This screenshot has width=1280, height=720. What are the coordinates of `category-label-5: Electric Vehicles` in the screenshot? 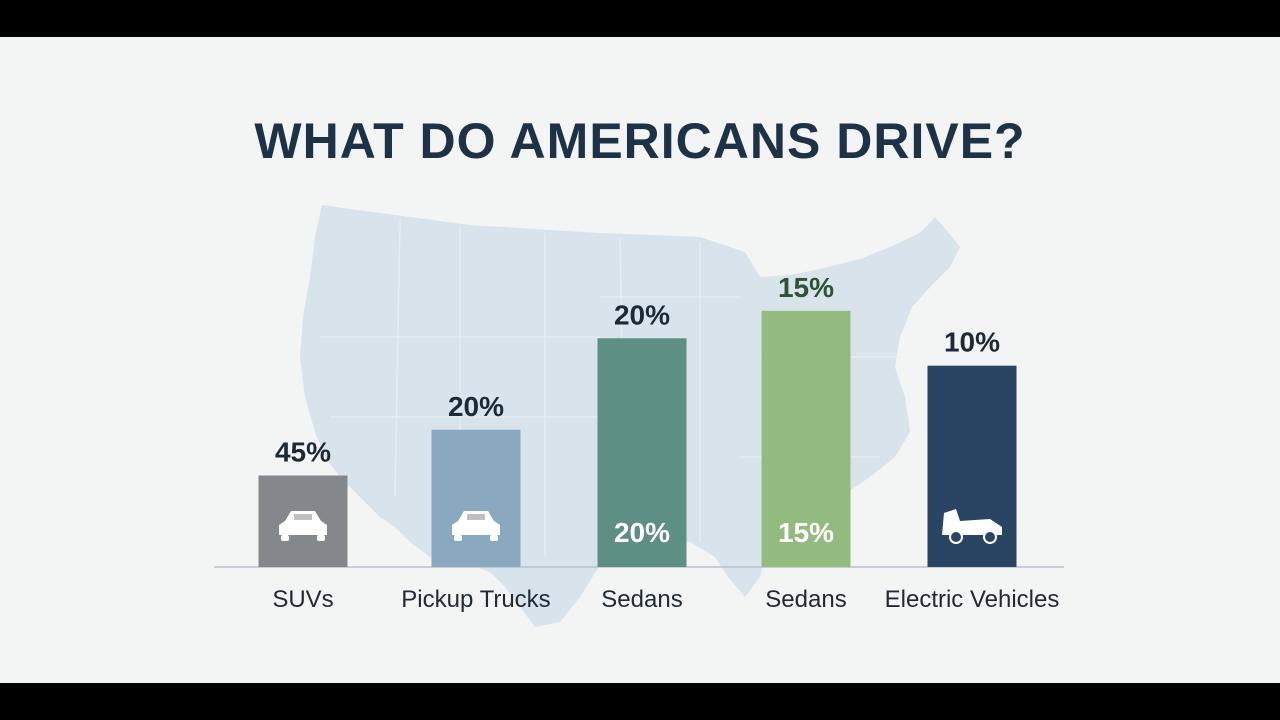 It's located at (972, 599).